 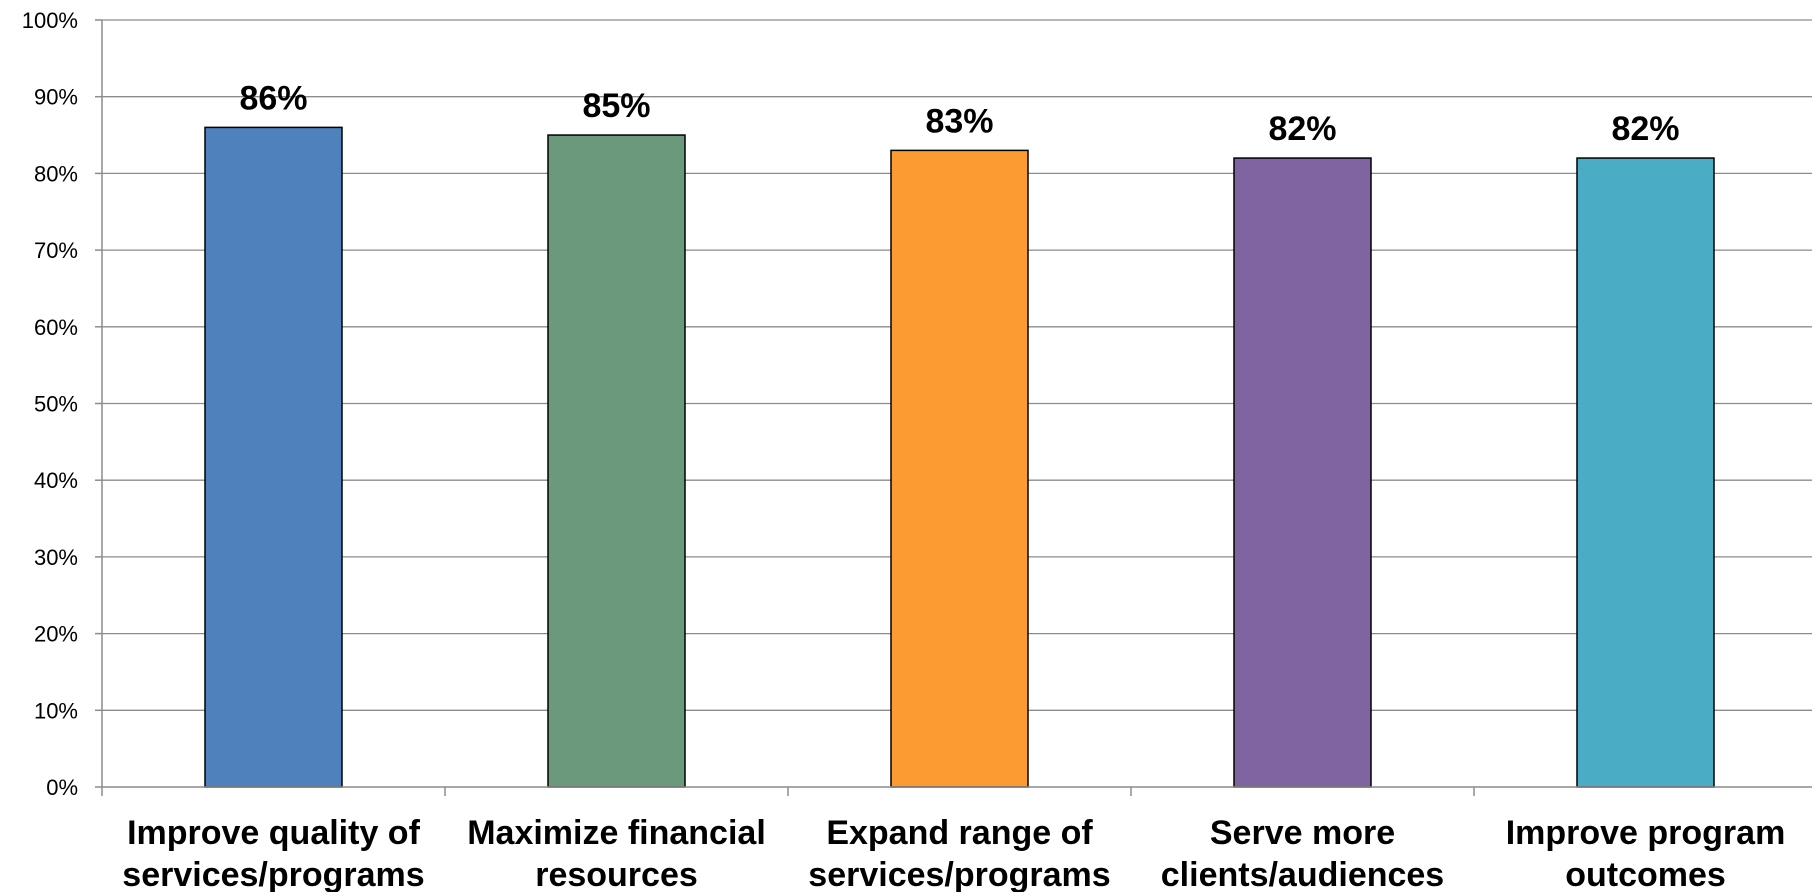 I want to click on y-tick-label: 60%, so click(x=56, y=327).